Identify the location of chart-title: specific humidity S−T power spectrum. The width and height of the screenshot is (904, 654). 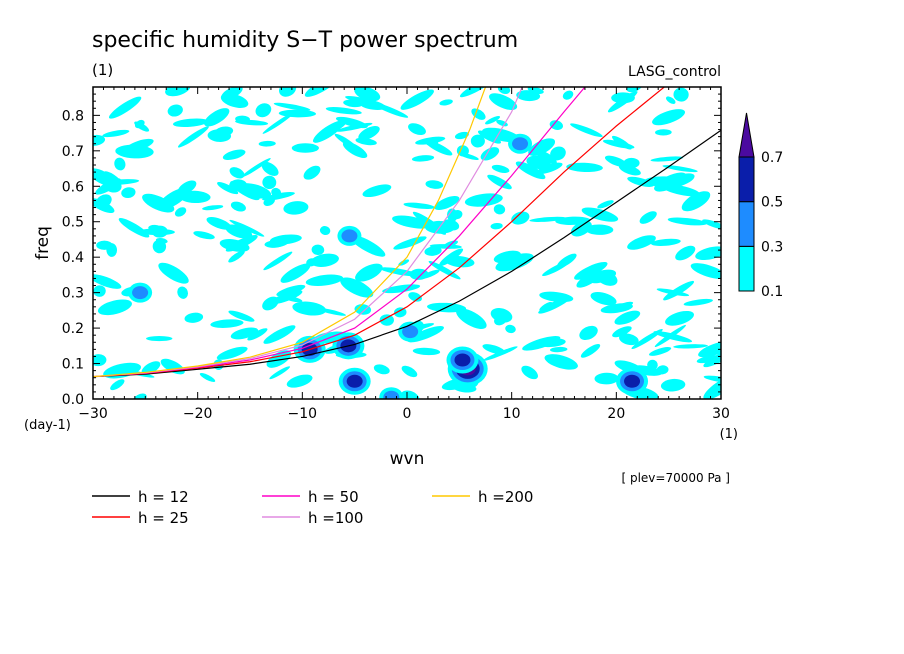
(305, 40).